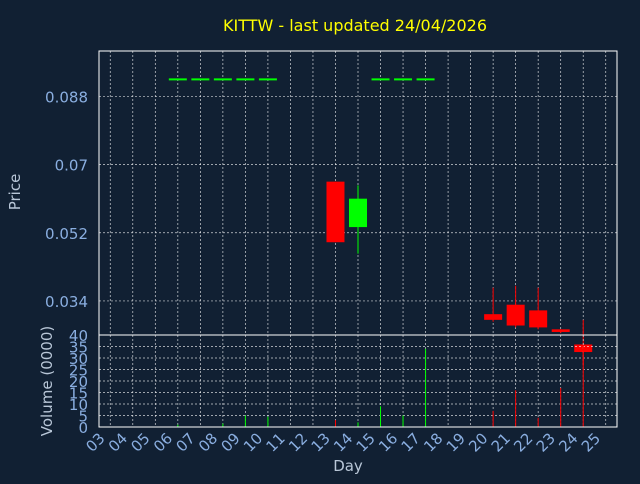 This screenshot has height=484, width=640. What do you see at coordinates (15, 192) in the screenshot?
I see `price-axis-label: Price` at bounding box center [15, 192].